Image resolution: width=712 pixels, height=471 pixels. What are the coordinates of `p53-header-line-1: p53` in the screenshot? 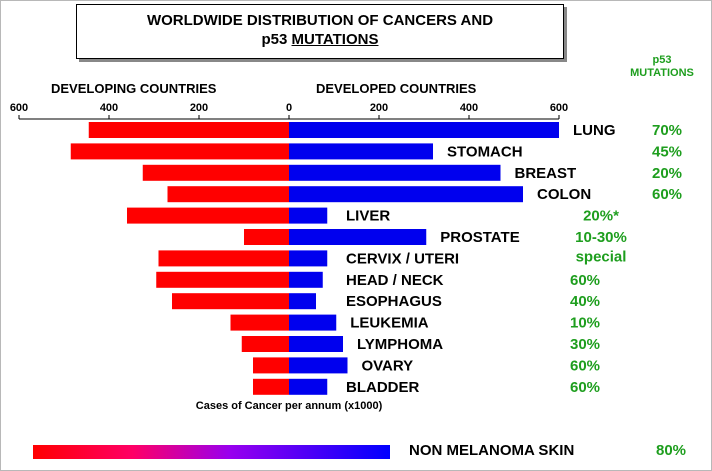 It's located at (662, 60).